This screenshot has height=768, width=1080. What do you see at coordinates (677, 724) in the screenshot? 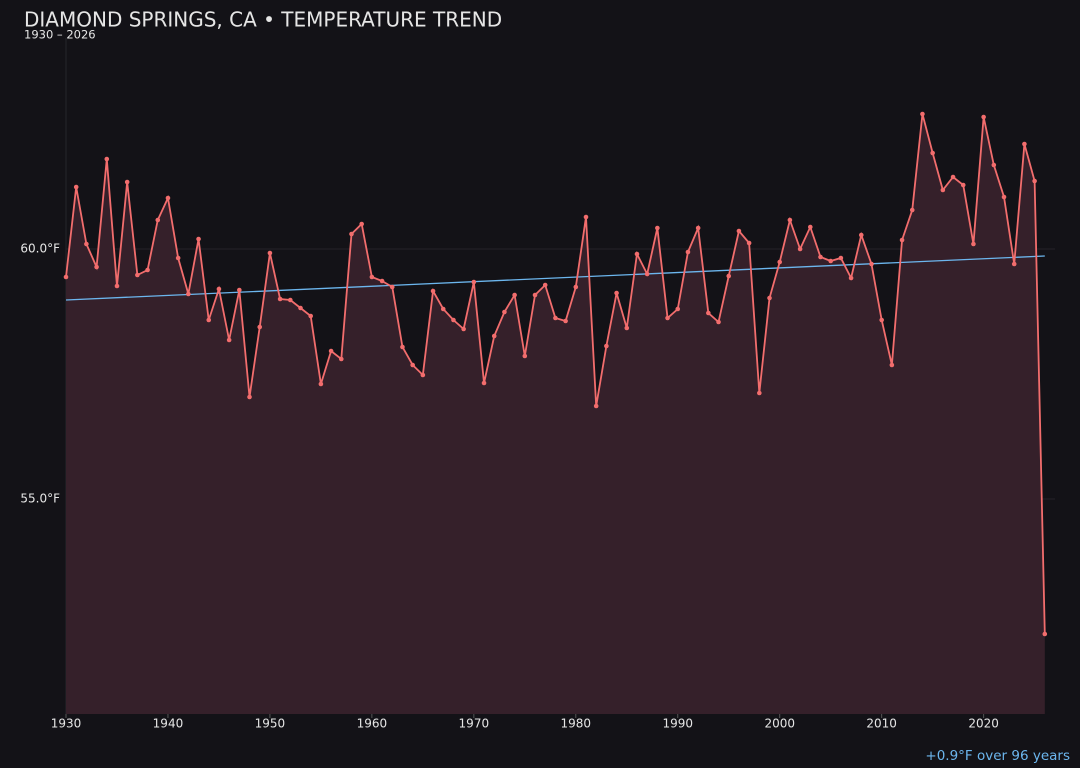
I see `x-tick-label: 1990` at bounding box center [677, 724].